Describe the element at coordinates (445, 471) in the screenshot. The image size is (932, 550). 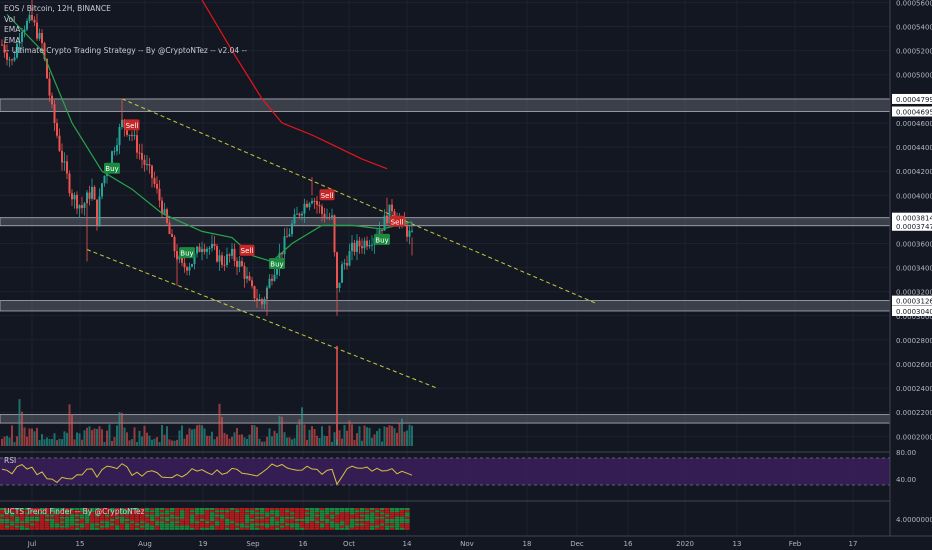
I see `rsi-band` at that location.